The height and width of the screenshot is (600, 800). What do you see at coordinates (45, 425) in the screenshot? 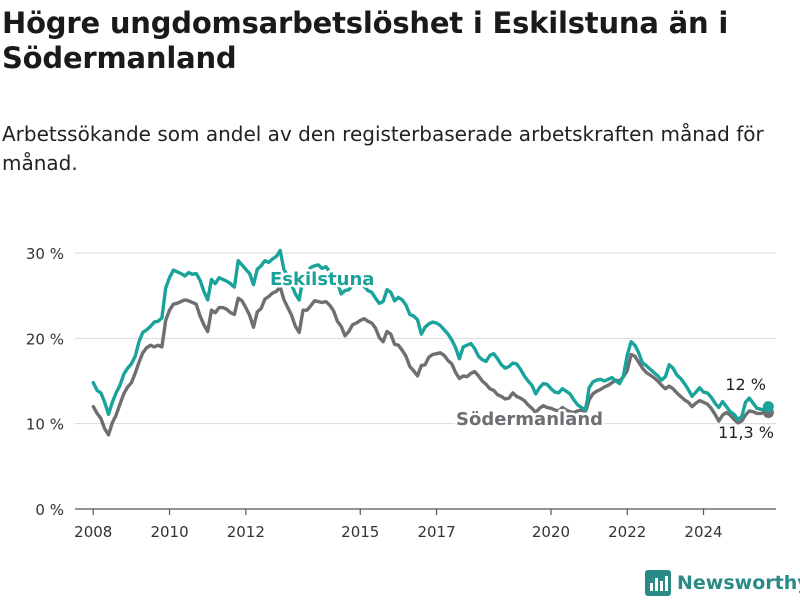
I see `y-tick-label: 10 %` at bounding box center [45, 425].